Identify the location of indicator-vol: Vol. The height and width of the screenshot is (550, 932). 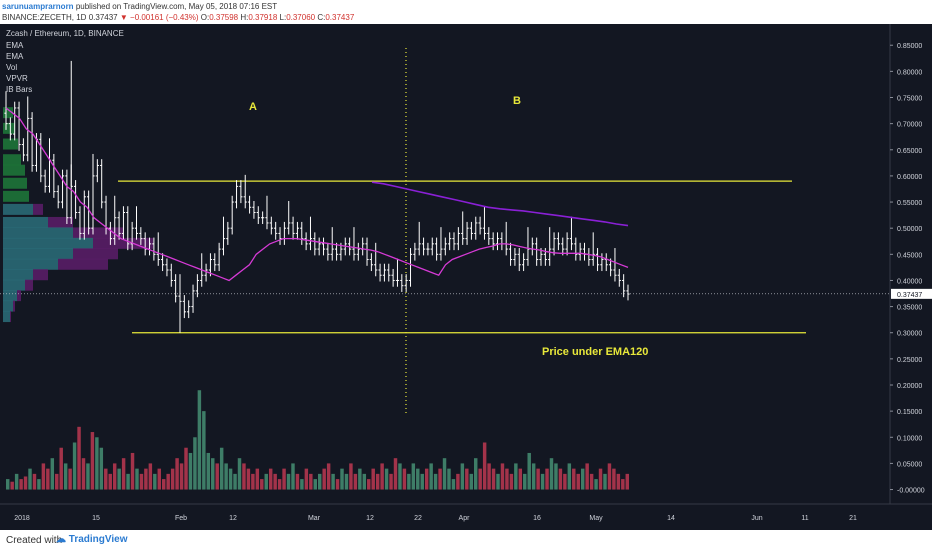
(11, 67).